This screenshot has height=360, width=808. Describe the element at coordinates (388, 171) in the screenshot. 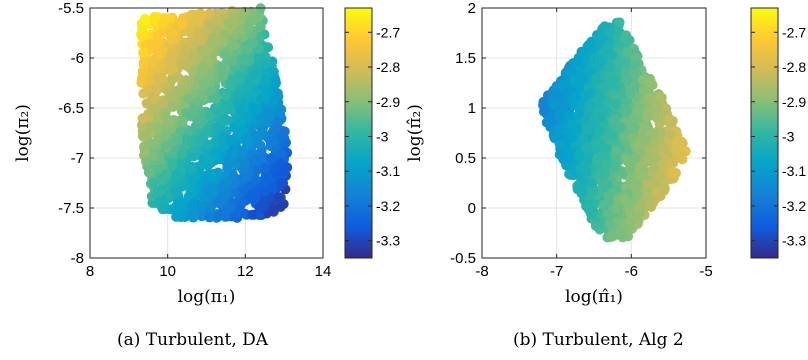

I see `colorbar-tick-label: -3.1` at that location.